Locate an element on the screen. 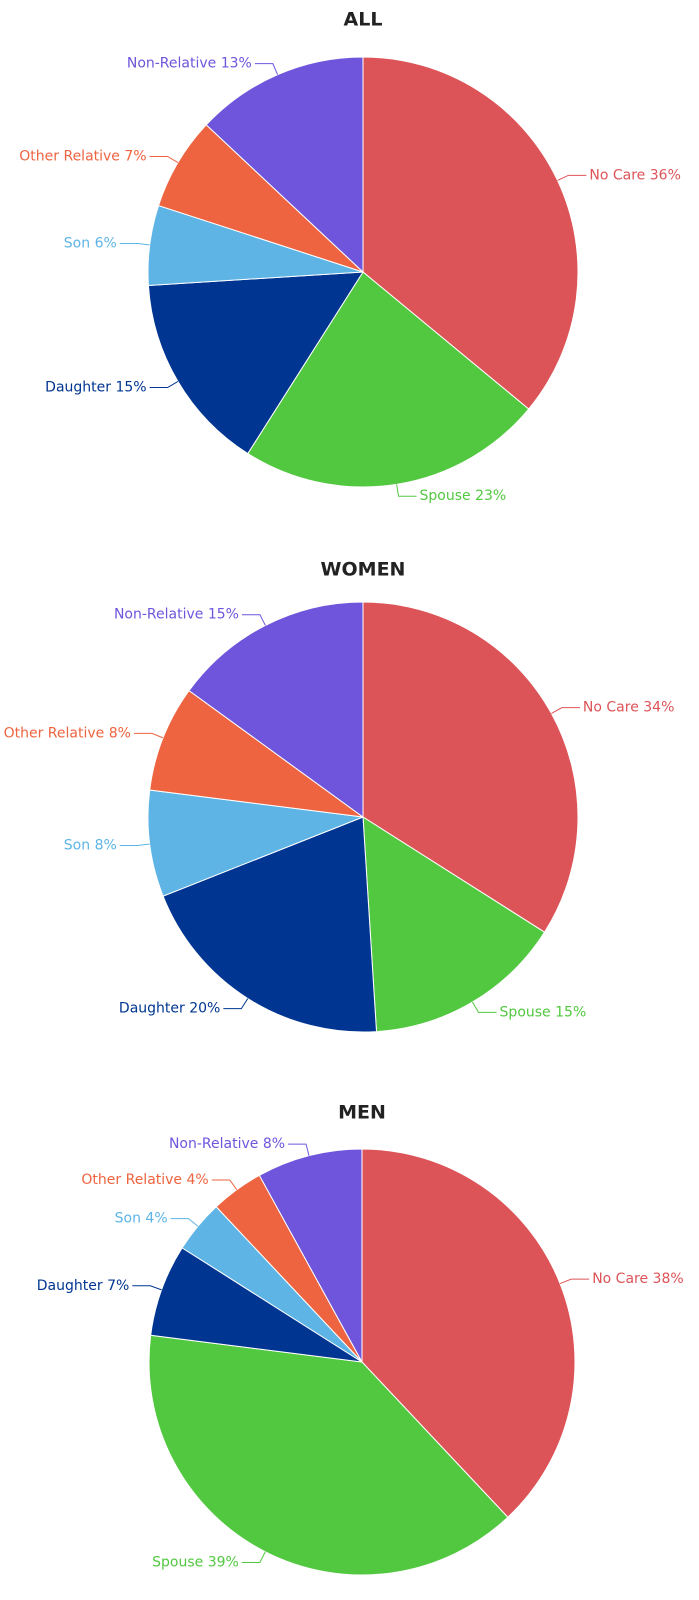  slice-value-label: 20% is located at coordinates (204, 1009).